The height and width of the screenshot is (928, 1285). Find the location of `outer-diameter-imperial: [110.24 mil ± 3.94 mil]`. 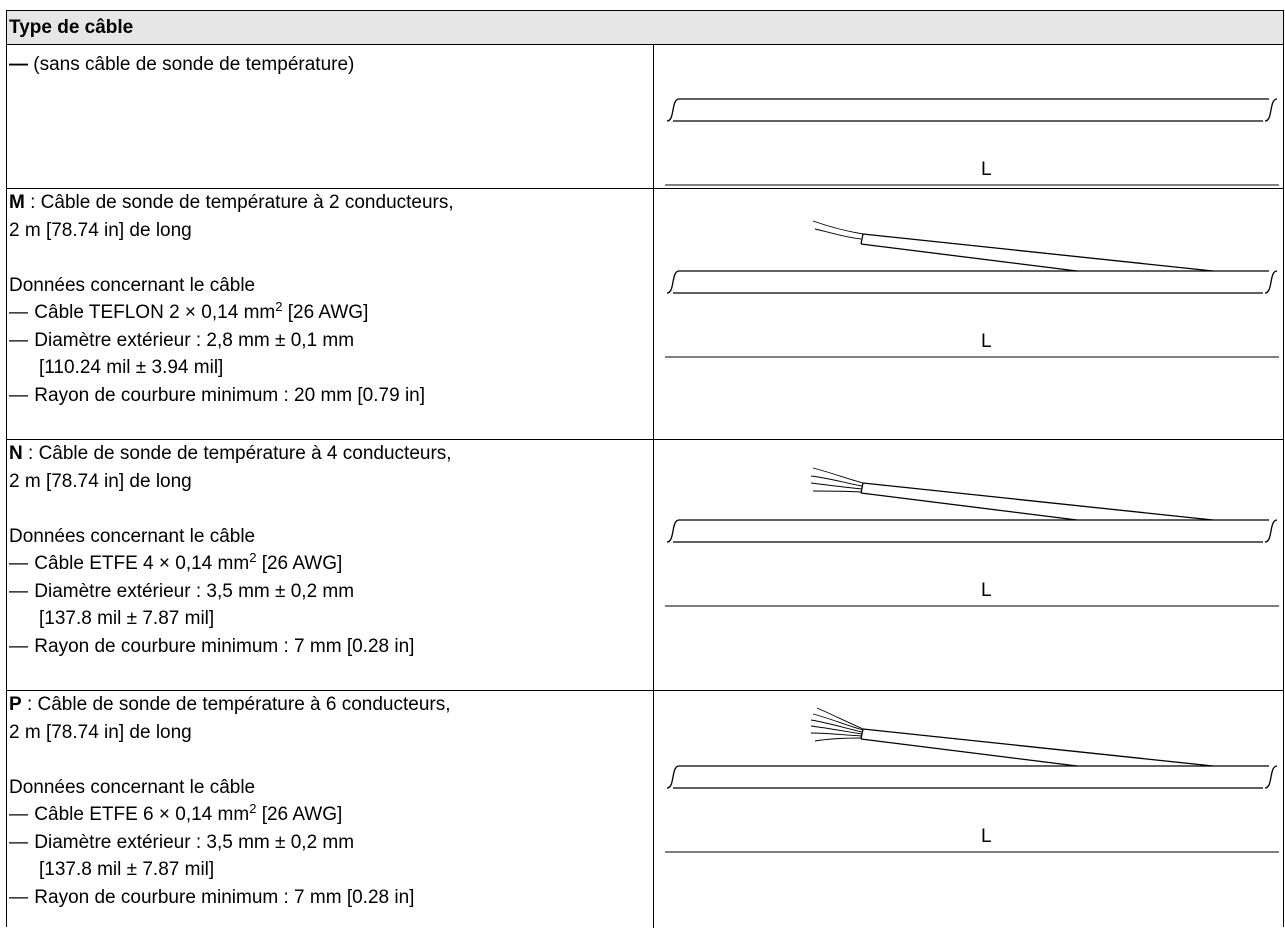

outer-diameter-imperial: [110.24 mil ± 3.94 mil] is located at coordinates (131, 367).